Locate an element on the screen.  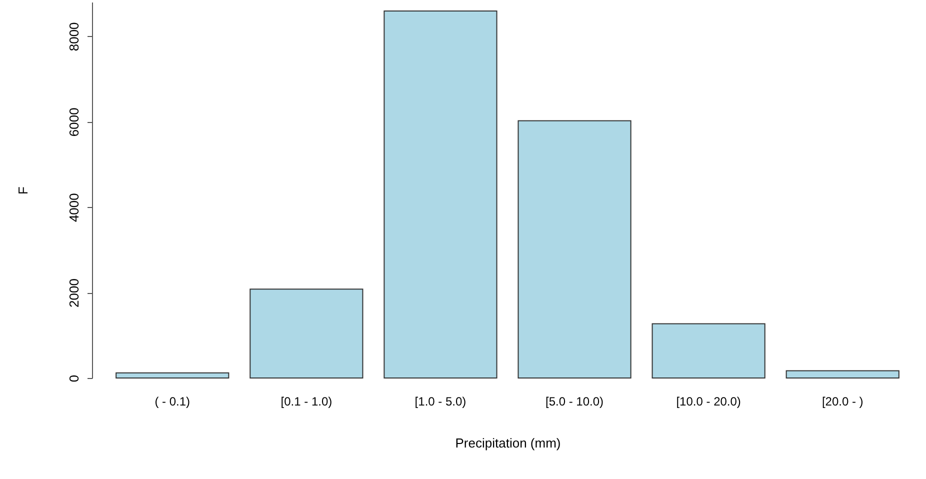
y-axis-title: F is located at coordinates (23, 190).